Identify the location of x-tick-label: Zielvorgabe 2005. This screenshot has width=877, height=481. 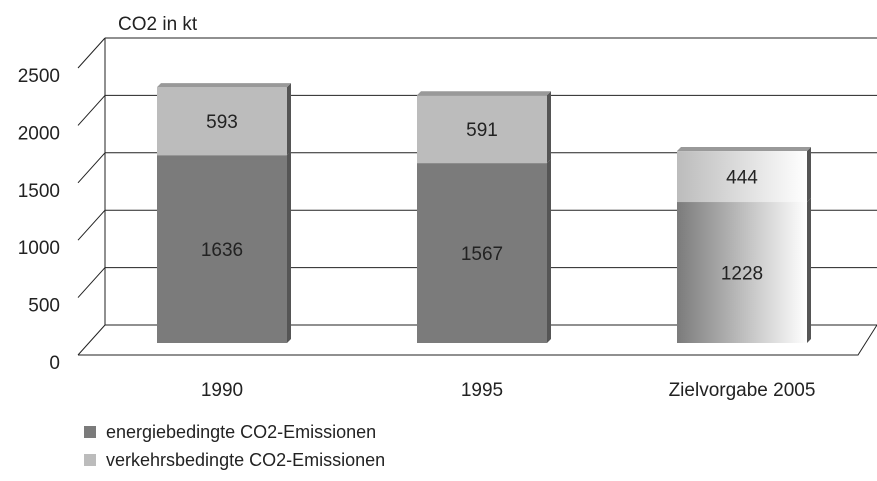
(742, 390).